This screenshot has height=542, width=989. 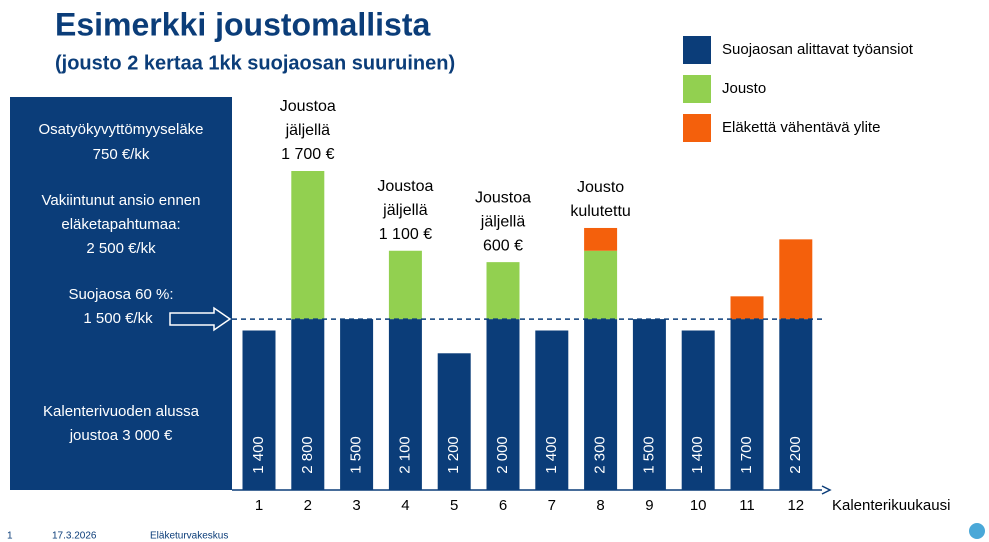 I want to click on panel-text: Osatyökyvyttömyyseläke, so click(x=120, y=129).